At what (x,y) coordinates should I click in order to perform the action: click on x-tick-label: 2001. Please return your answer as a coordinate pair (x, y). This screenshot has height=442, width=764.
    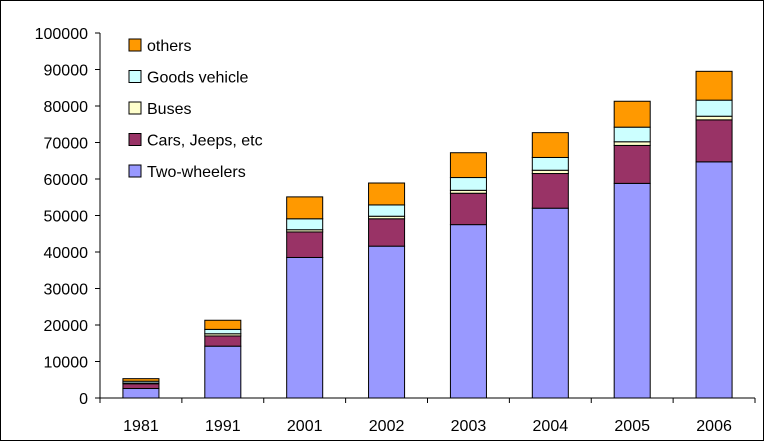
    Looking at the image, I should click on (305, 426).